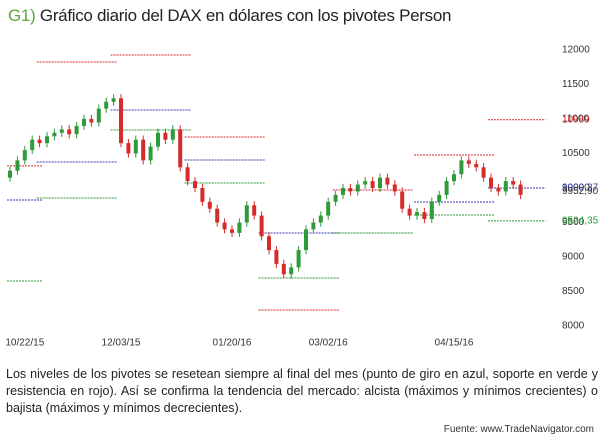  Describe the element at coordinates (328, 343) in the screenshot. I see `x-tick-label: 03/02/16` at that location.